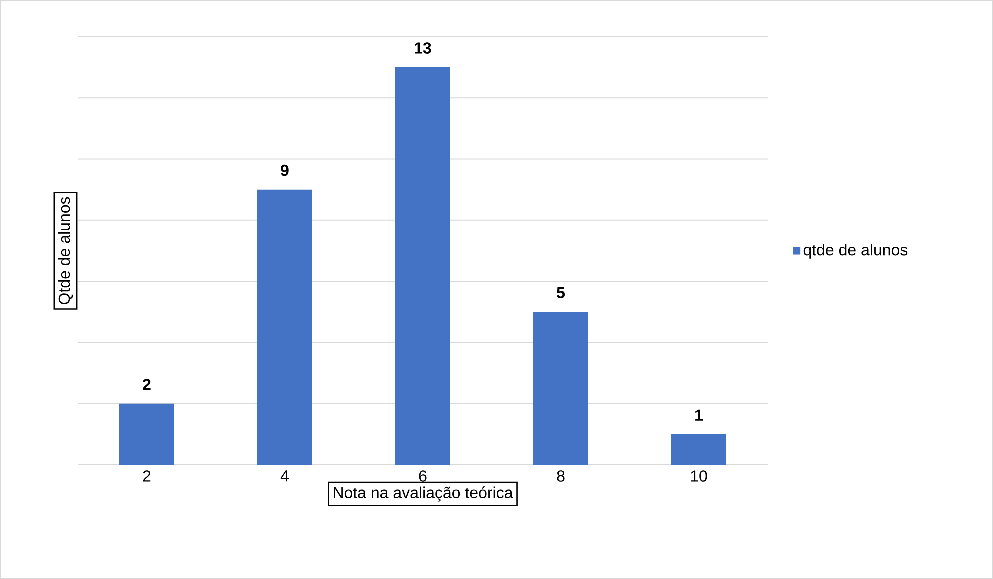  I want to click on data-label: 9, so click(285, 170).